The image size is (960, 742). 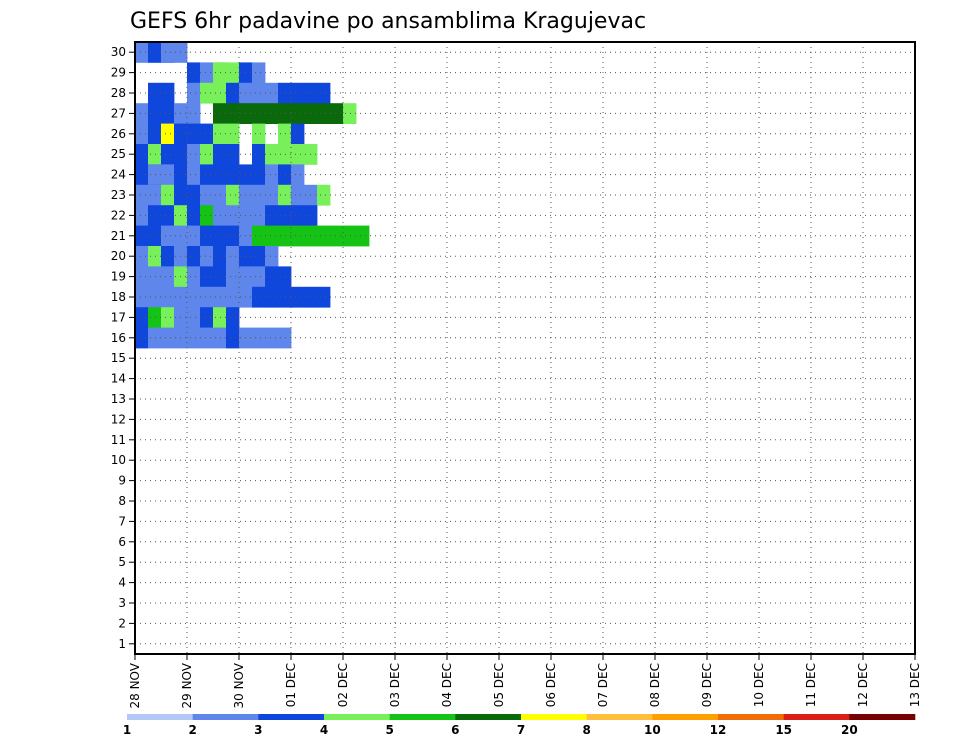 What do you see at coordinates (324, 730) in the screenshot?
I see `legend-label: 4` at bounding box center [324, 730].